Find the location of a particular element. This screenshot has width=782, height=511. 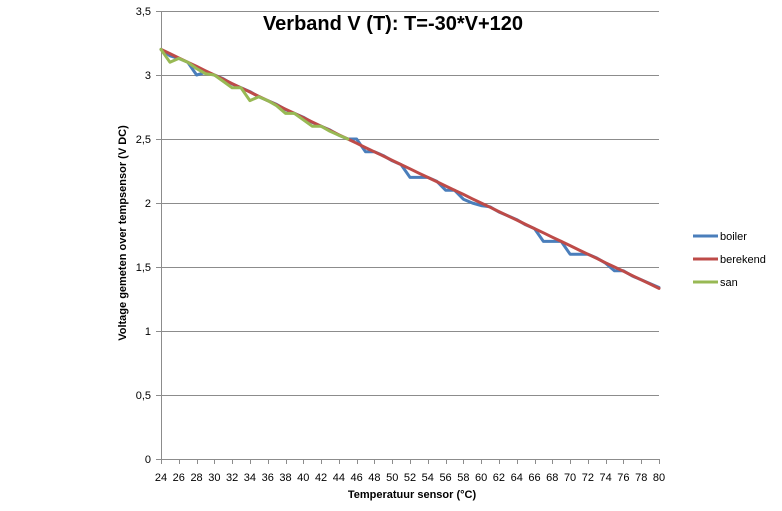

x-tick-label: 72 is located at coordinates (588, 478).